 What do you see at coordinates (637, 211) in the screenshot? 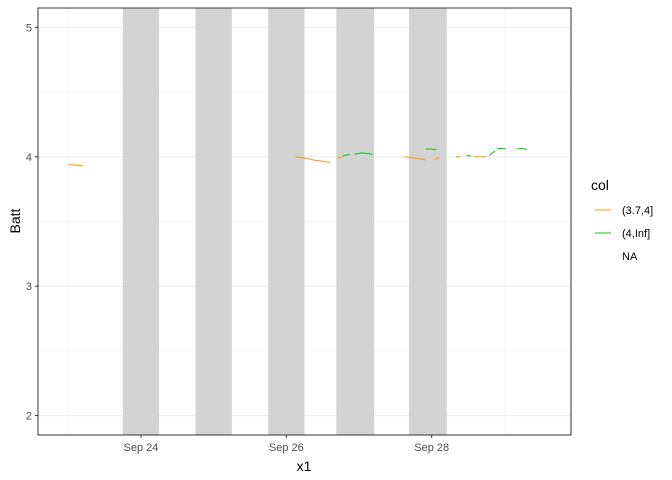
I see `legend-label: (3.7,4]` at bounding box center [637, 211].